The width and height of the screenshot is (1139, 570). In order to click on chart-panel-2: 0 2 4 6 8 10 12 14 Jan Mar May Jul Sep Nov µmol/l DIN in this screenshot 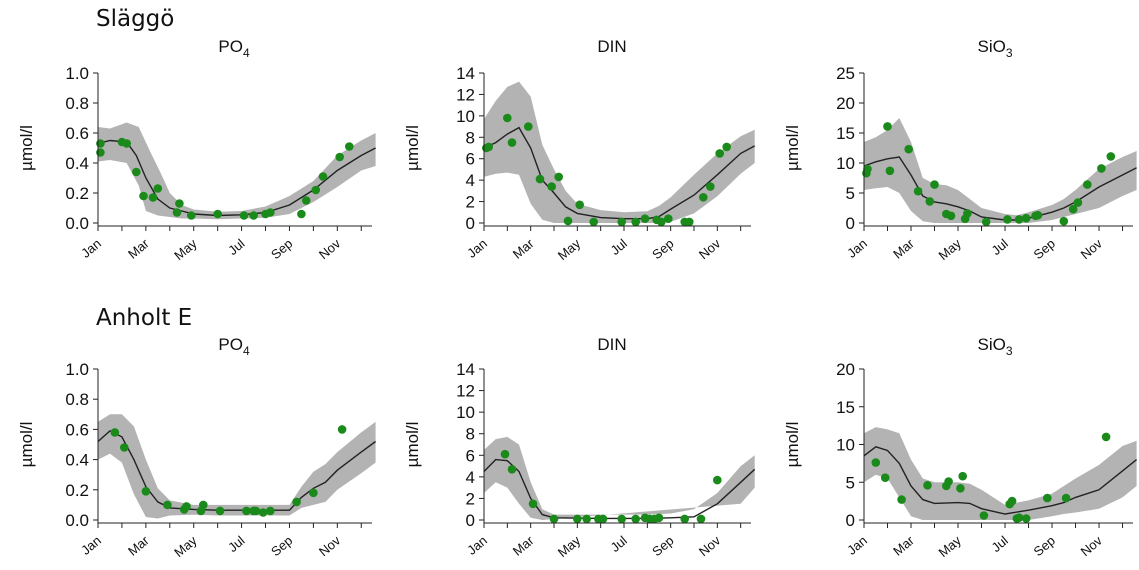, I will do `click(579, 150)`.